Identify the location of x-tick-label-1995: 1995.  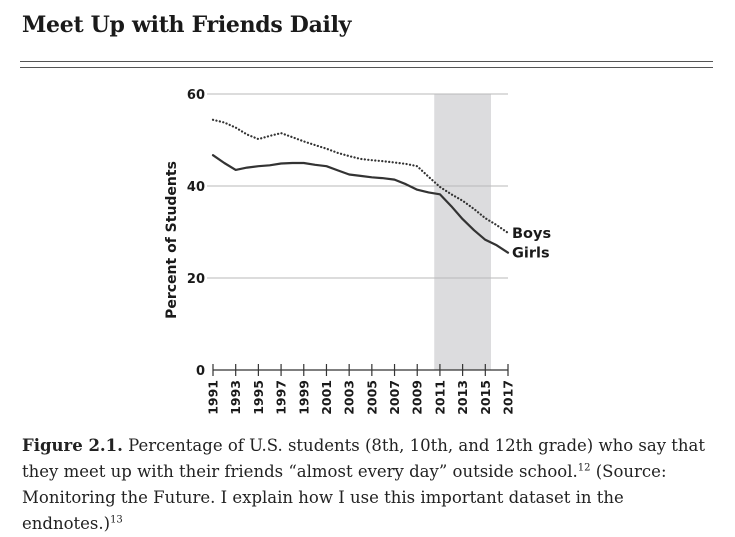
(258, 397).